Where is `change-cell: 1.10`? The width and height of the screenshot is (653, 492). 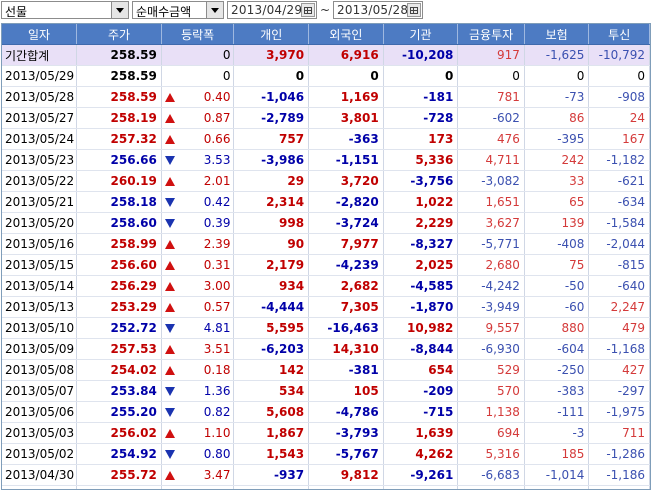
change-cell: 1.10 is located at coordinates (198, 433).